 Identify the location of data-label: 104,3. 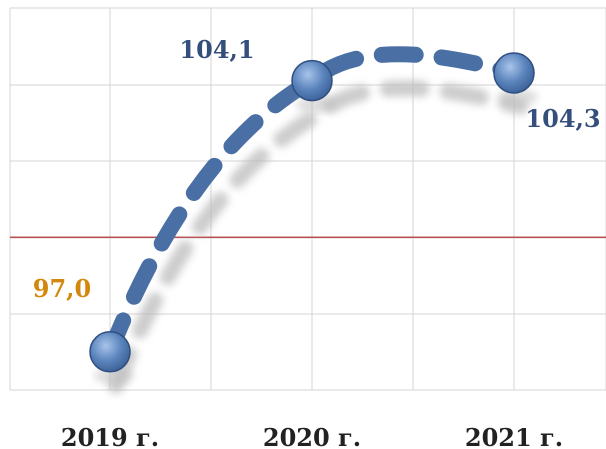
(562, 118).